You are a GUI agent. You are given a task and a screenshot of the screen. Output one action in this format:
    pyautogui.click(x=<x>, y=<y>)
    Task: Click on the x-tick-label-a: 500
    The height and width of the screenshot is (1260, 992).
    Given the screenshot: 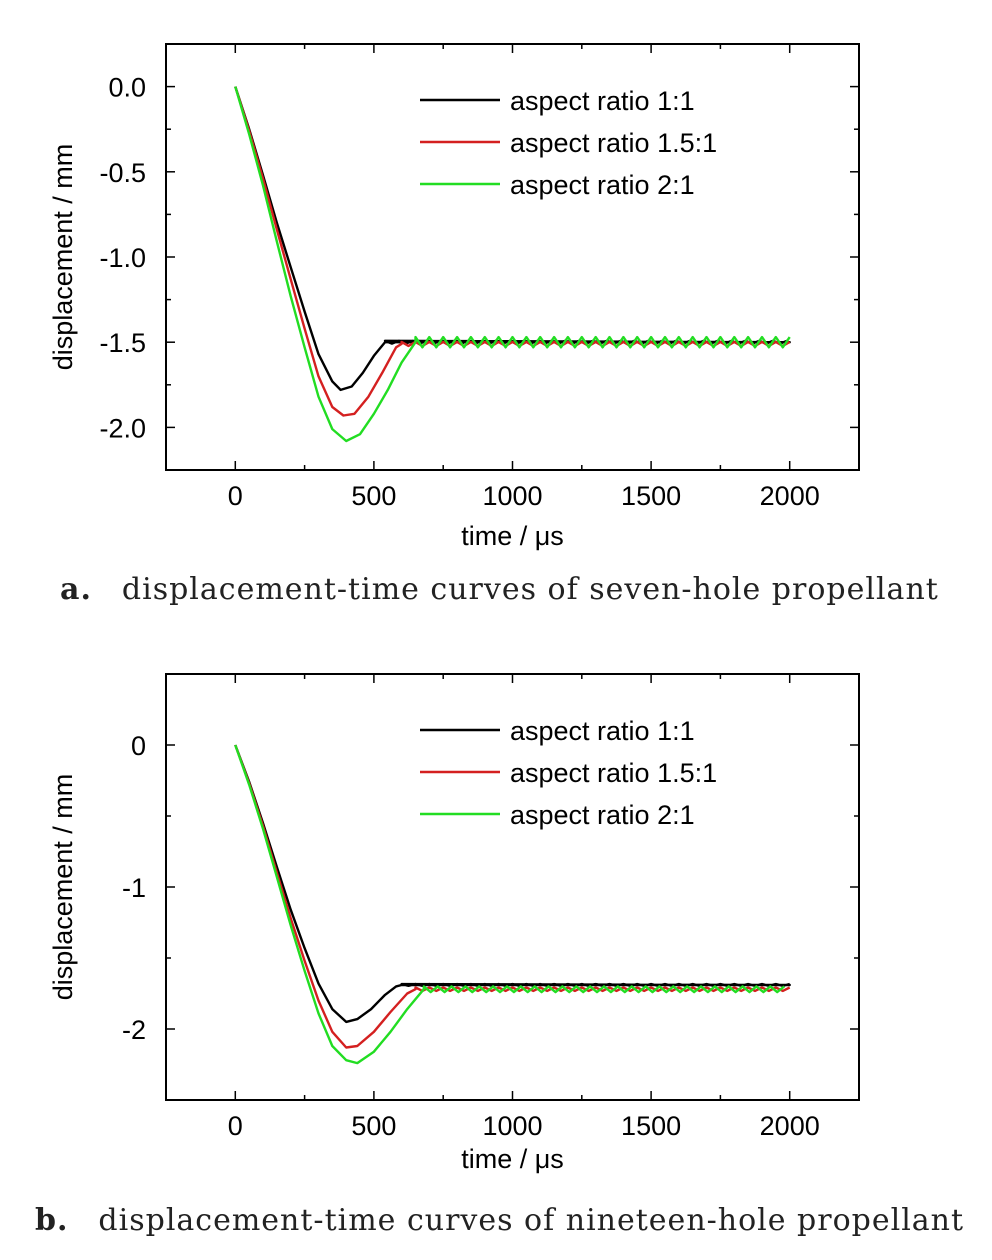 What is the action you would take?
    pyautogui.click(x=373, y=496)
    